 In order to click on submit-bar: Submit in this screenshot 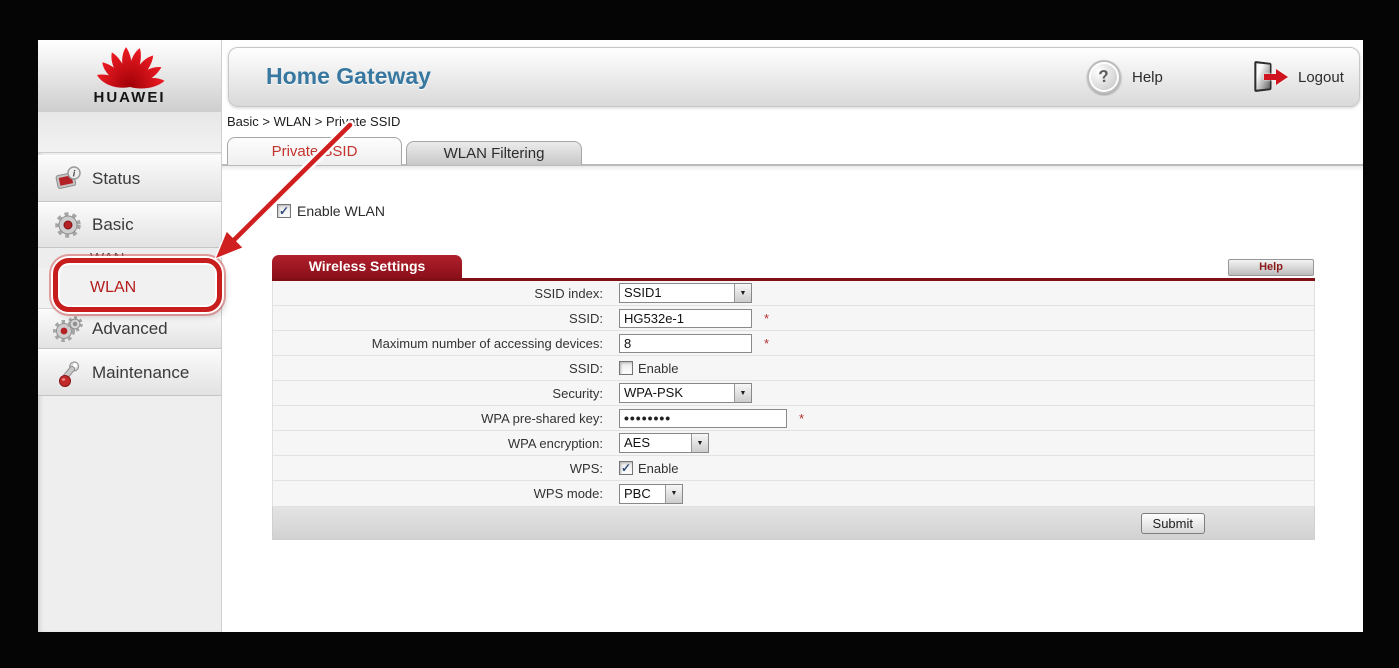, I will do `click(793, 523)`.